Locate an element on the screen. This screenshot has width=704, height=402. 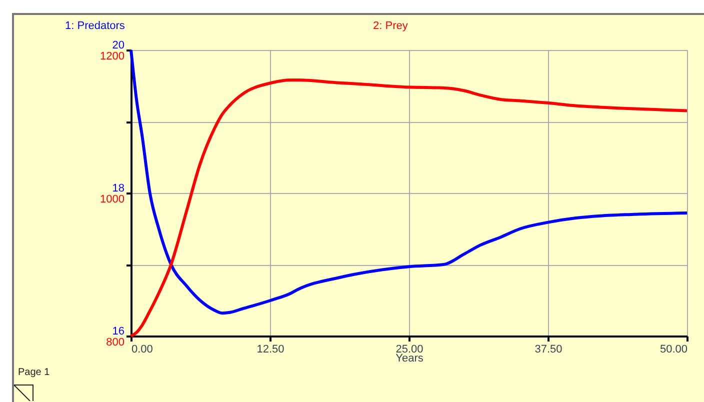
x-tick-label: 25.00 is located at coordinates (410, 350).